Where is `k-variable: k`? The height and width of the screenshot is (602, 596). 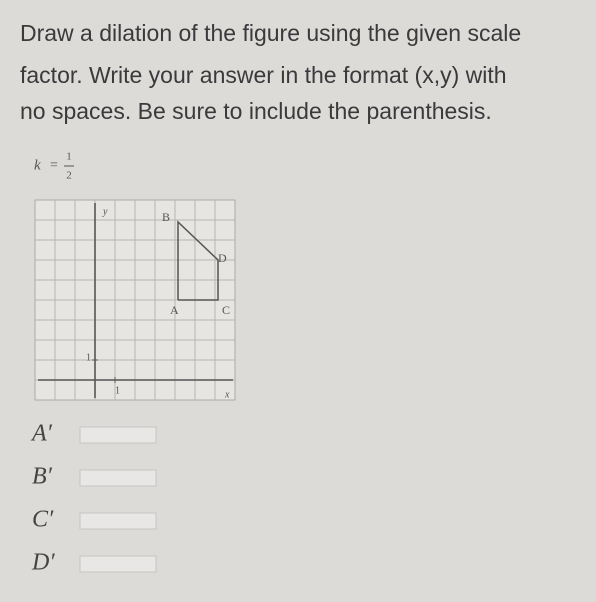
k-variable: k is located at coordinates (37, 165).